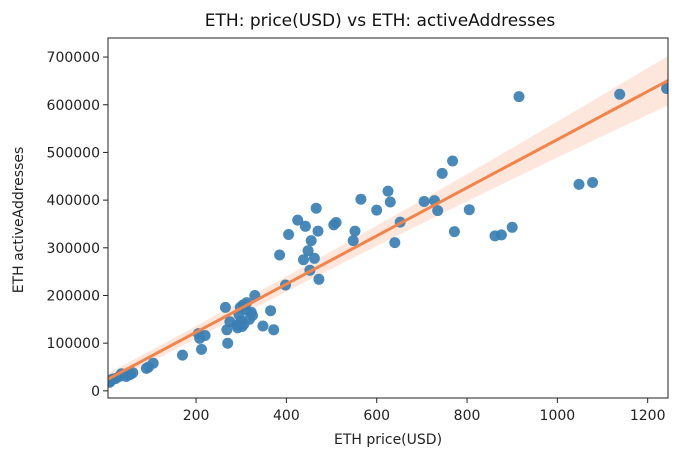 The image size is (681, 459). Describe the element at coordinates (380, 21) in the screenshot. I see `chart-title: ETH: price(USD) vs ETH: activeAddresses` at that location.